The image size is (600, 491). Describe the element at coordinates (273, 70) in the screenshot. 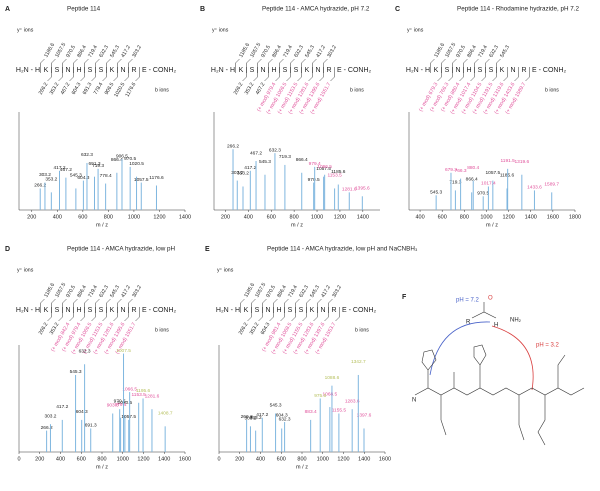

I see `residue: H` at that location.